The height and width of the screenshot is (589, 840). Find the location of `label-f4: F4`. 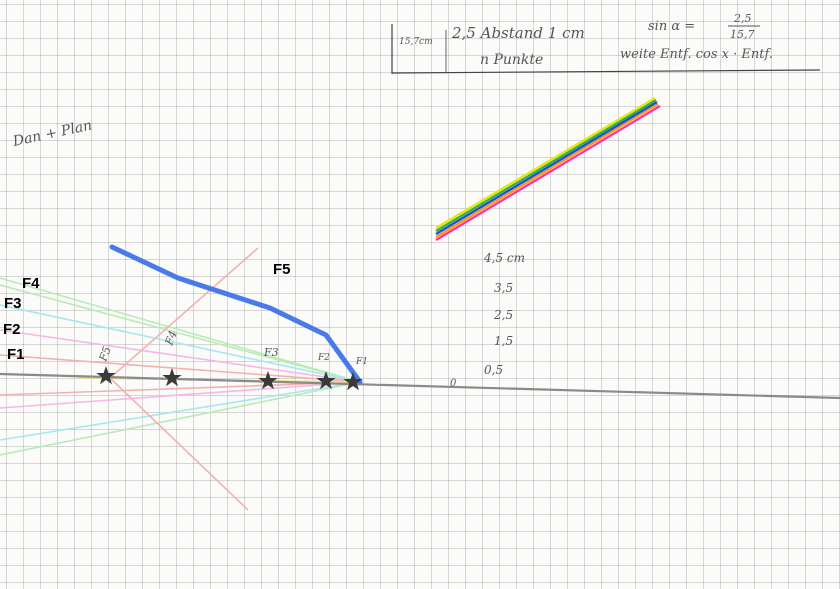

label-f4: F4 is located at coordinates (31, 283).